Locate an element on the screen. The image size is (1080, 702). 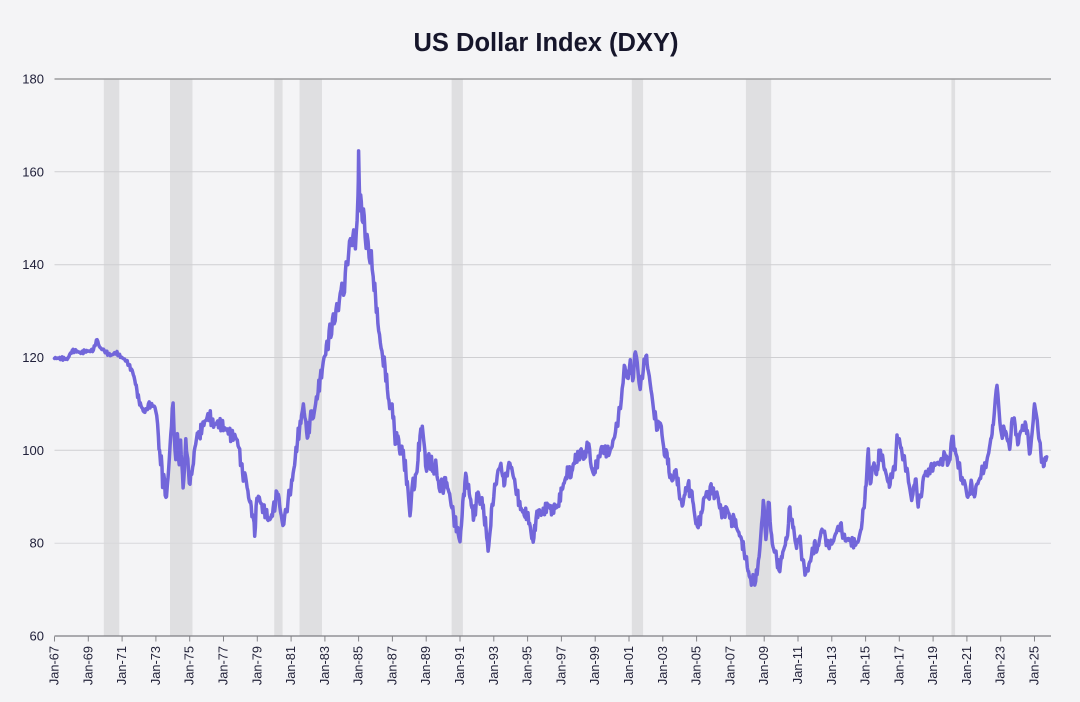
svg-text: 140 is located at coordinates (33, 264).